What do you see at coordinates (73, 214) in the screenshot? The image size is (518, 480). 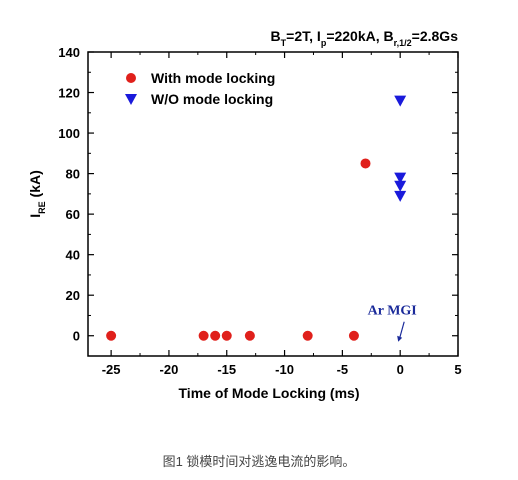 I see `y-tick-label: 60` at bounding box center [73, 214].